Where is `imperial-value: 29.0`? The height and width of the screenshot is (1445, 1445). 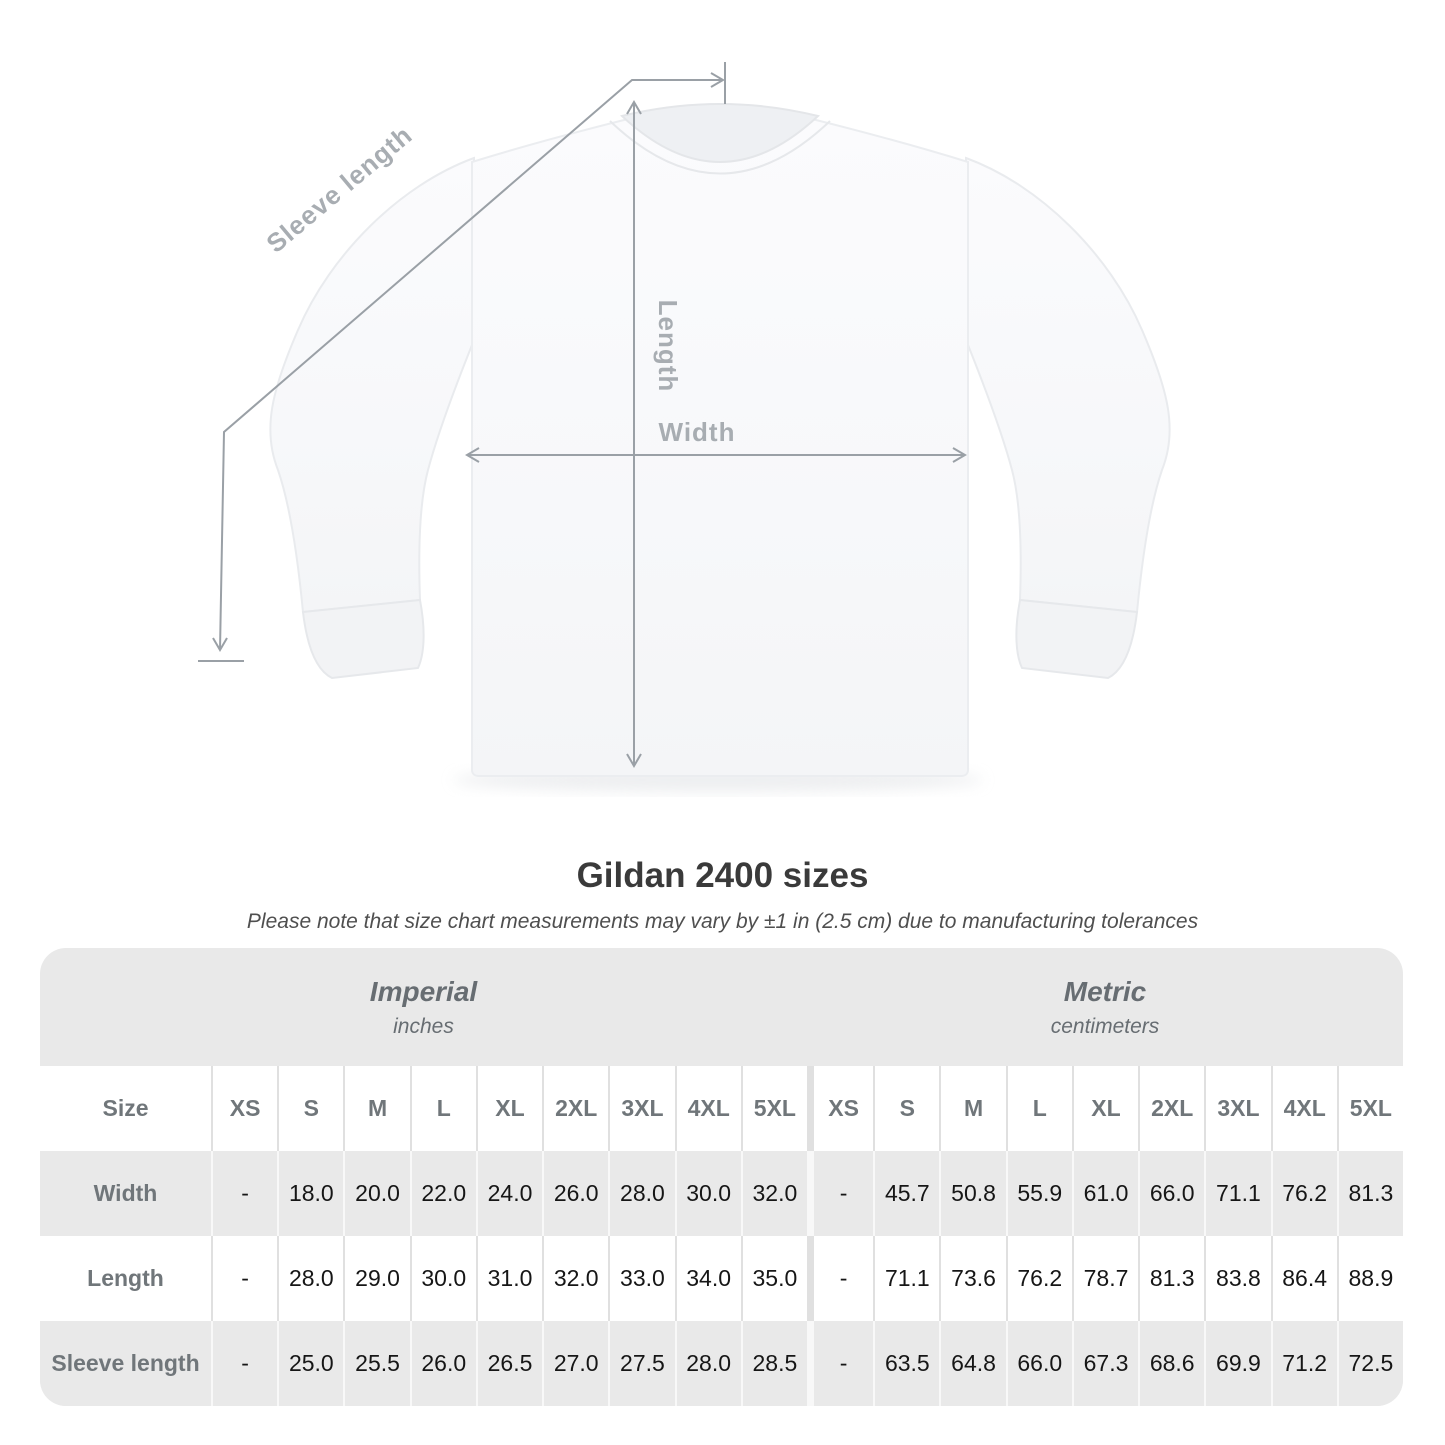
imperial-value: 29.0 is located at coordinates (376, 1278).